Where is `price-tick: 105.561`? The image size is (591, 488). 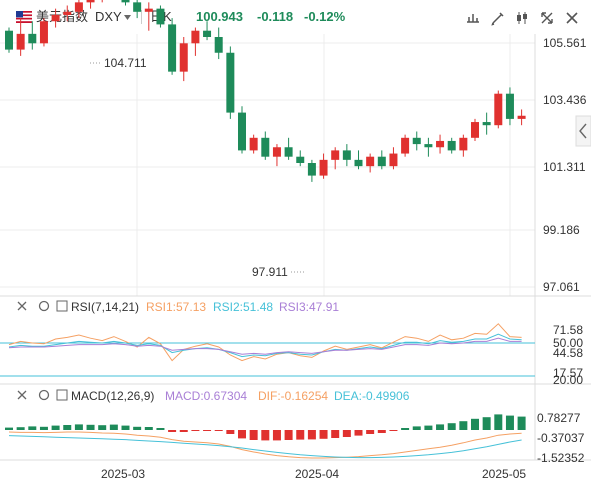 price-tick: 105.561 is located at coordinates (565, 43).